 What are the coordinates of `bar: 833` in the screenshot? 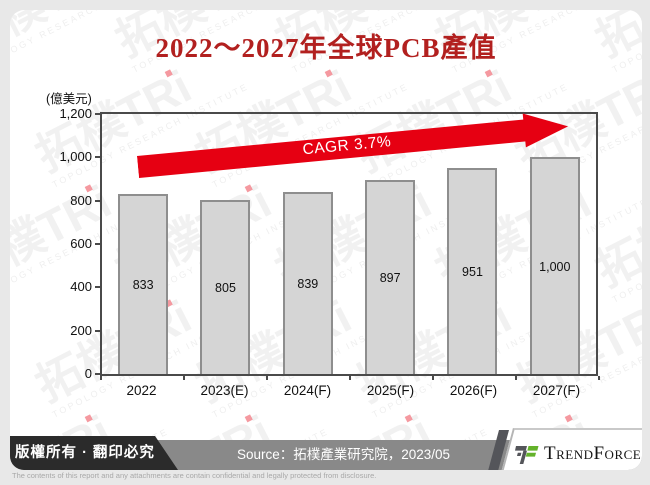 It's located at (143, 284).